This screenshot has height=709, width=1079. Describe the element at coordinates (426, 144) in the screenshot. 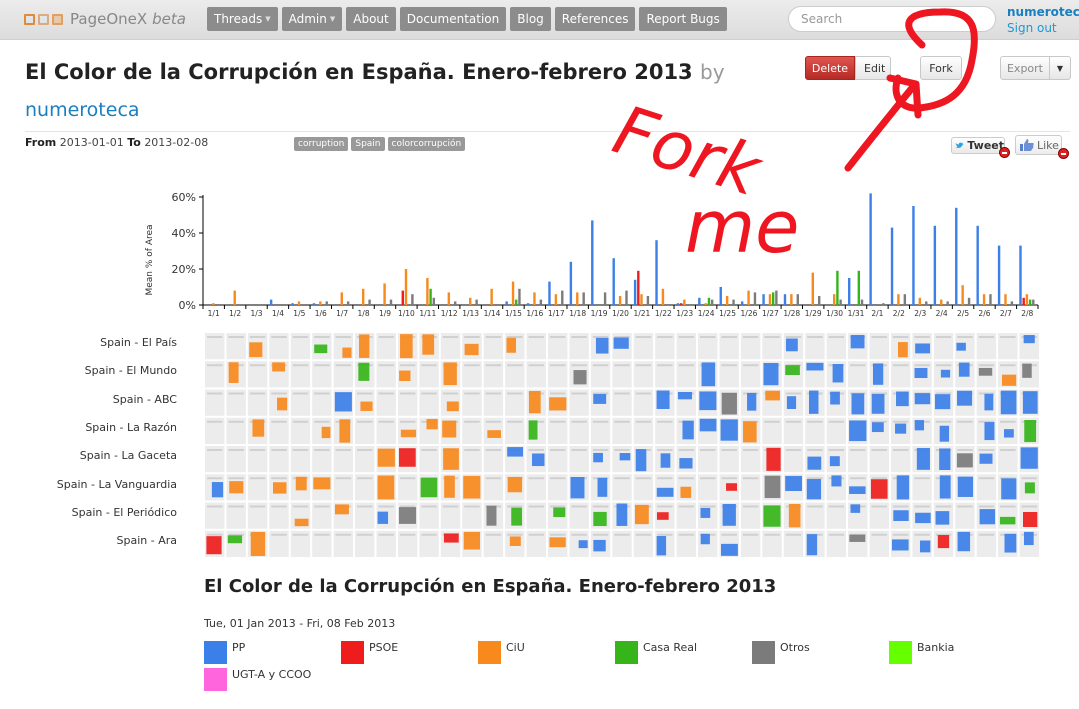

I see `tag-badge: colorcorrupción` at that location.